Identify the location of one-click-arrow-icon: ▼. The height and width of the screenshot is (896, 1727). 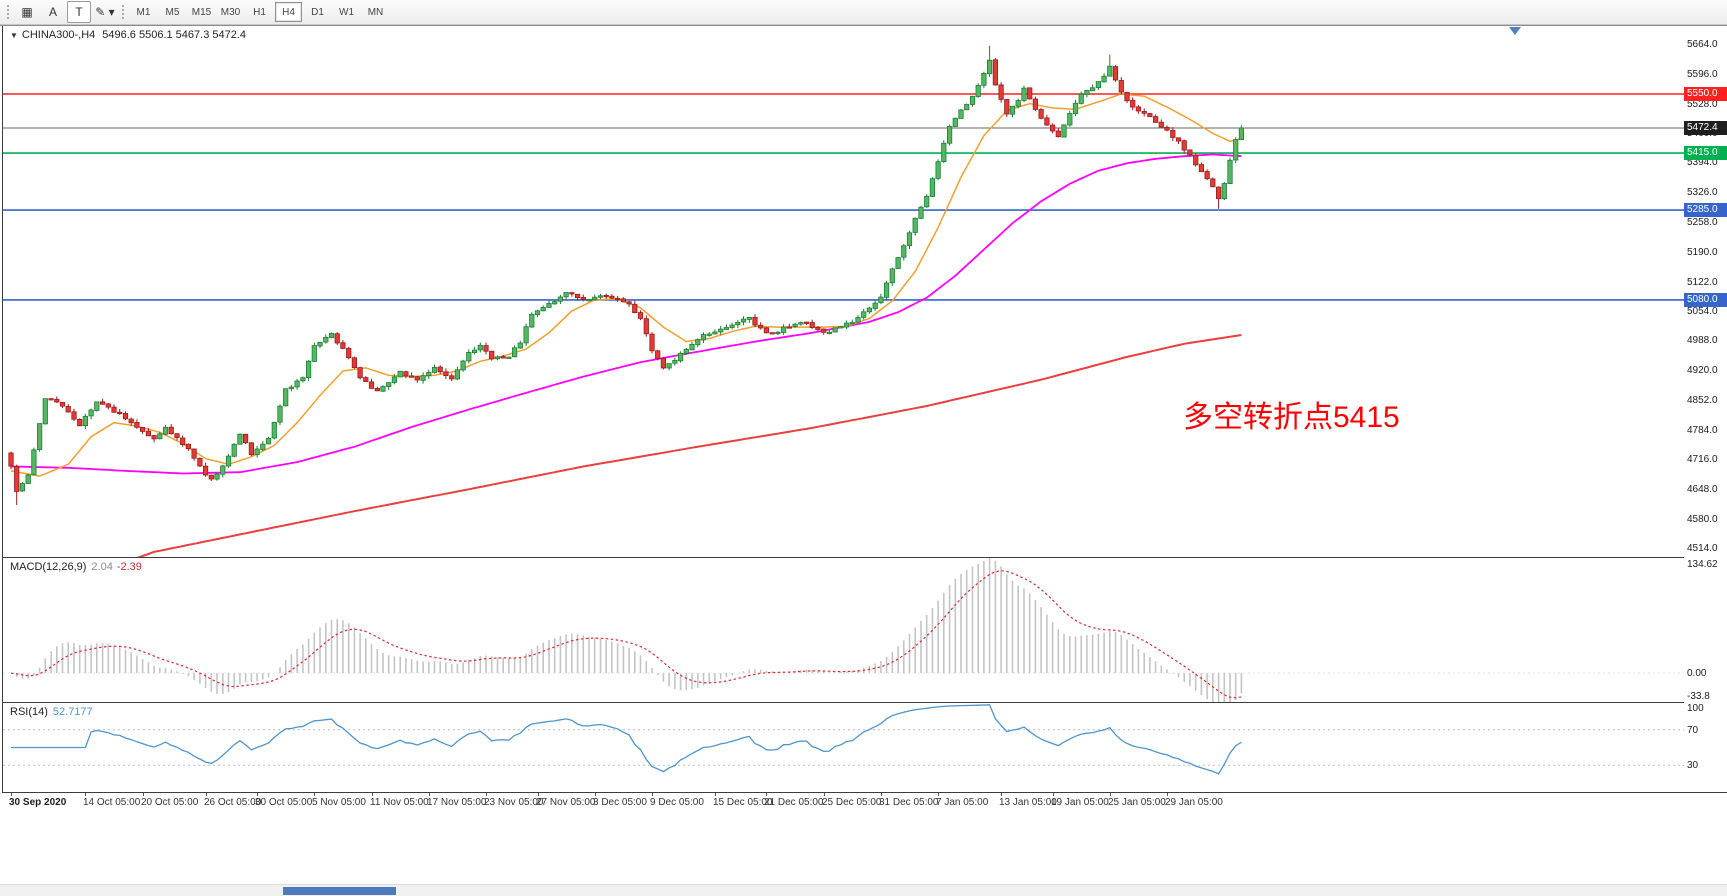
(14, 35).